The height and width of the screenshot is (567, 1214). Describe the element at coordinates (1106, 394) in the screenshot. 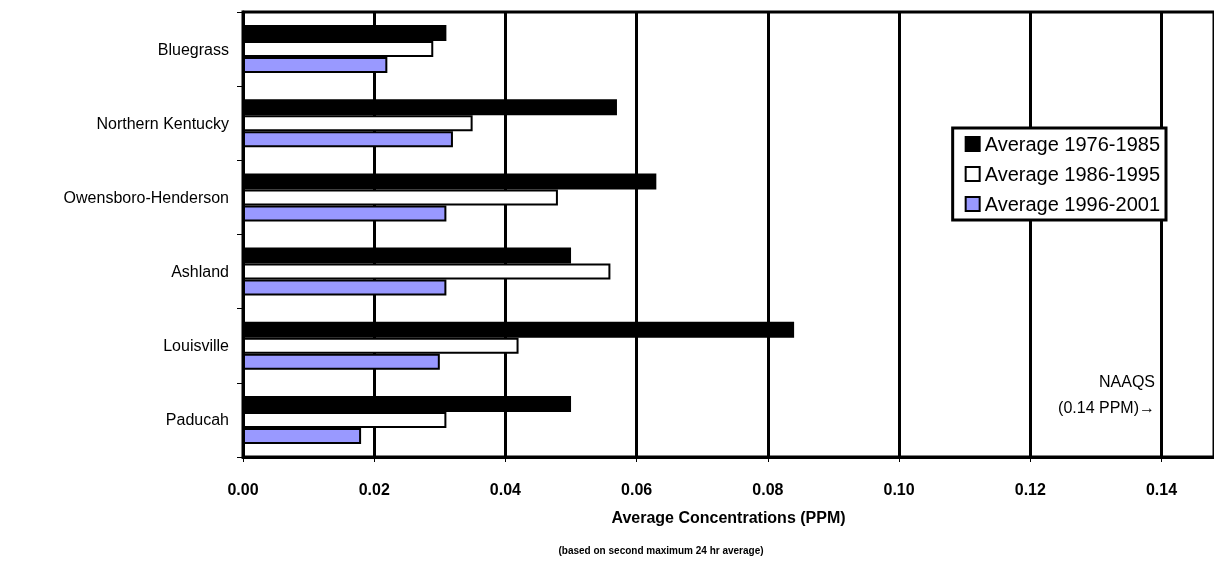

I see `annotation: NAAQS (0.14 PPM)→` at that location.